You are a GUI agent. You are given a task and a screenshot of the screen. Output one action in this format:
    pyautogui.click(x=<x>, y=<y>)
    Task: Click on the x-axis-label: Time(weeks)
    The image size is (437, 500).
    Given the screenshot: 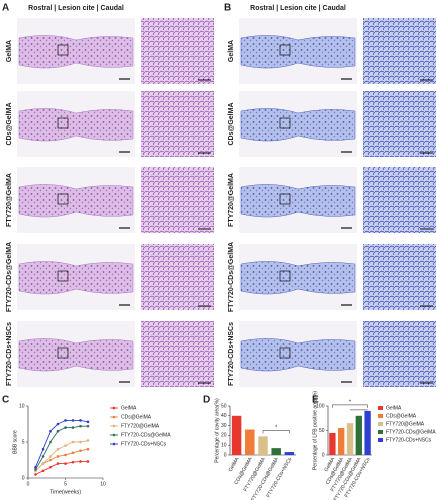 What is the action you would take?
    pyautogui.click(x=65, y=492)
    